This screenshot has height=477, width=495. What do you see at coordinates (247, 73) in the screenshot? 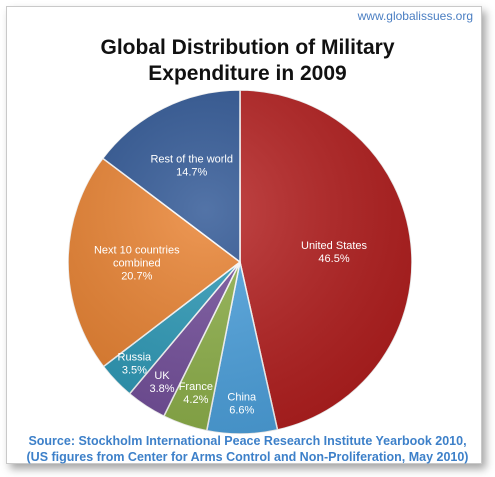
I see `chart-title-line2: Expenditure in 2009` at bounding box center [247, 73].